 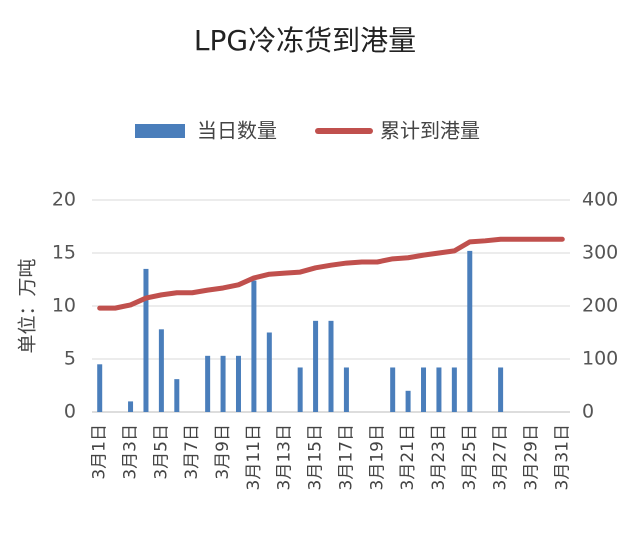 What do you see at coordinates (64, 200) in the screenshot?
I see `y-tick-label: 20` at bounding box center [64, 200].